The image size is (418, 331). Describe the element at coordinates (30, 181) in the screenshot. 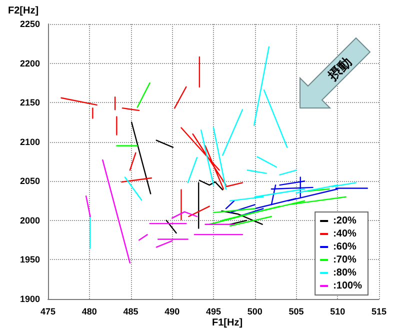

I see `y-tick-label: 2050` at that location.